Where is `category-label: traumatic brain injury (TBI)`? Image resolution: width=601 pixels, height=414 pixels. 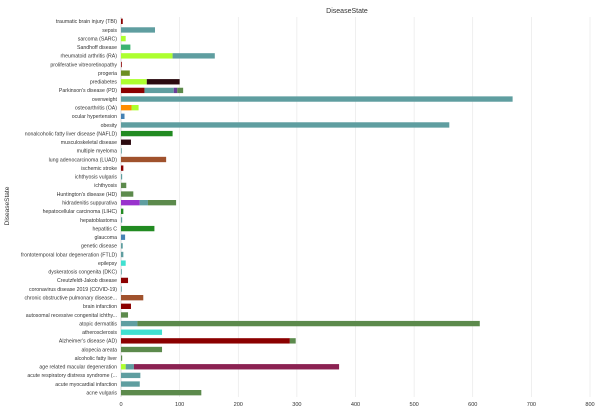 category-label: traumatic brain injury (TBI) is located at coordinates (86, 22).